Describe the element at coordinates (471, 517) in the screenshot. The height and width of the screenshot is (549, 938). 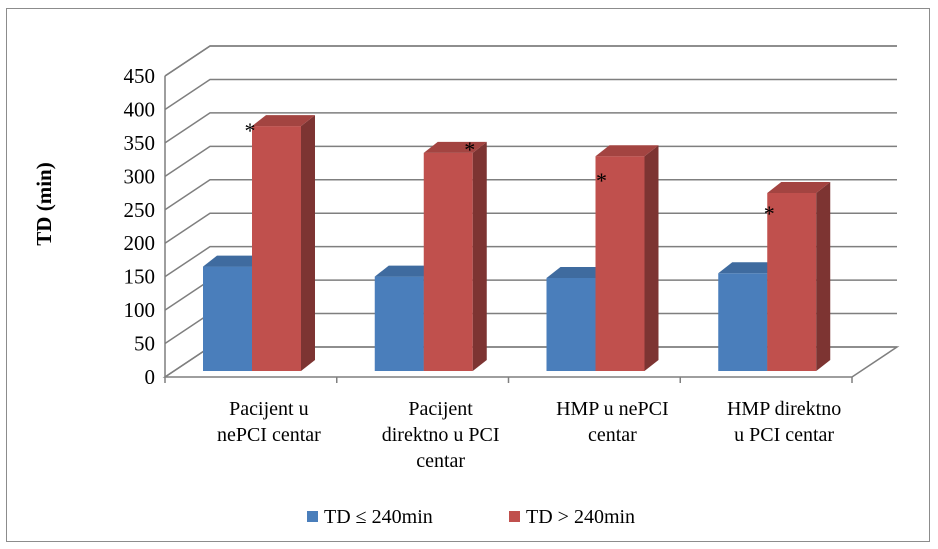
I see `legend: TD ≤ 240min TD > 240min` at that location.